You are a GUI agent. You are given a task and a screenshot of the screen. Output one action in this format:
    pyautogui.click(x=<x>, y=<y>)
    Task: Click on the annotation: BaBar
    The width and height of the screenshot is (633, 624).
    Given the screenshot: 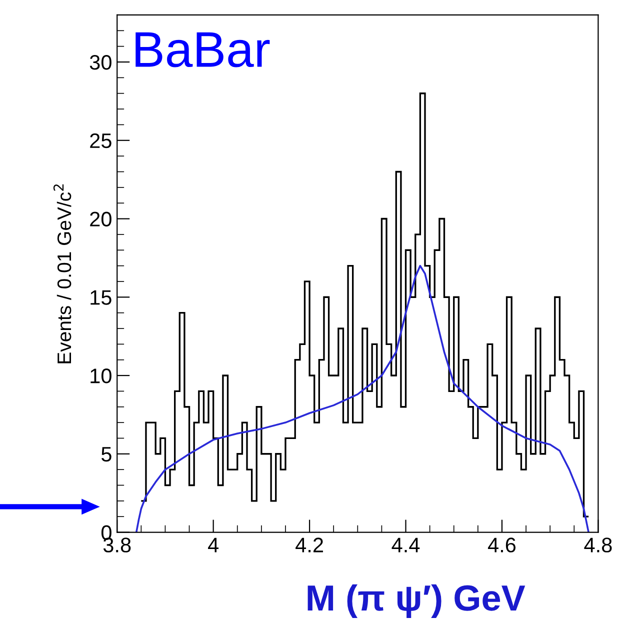 What is the action you would take?
    pyautogui.click(x=203, y=50)
    